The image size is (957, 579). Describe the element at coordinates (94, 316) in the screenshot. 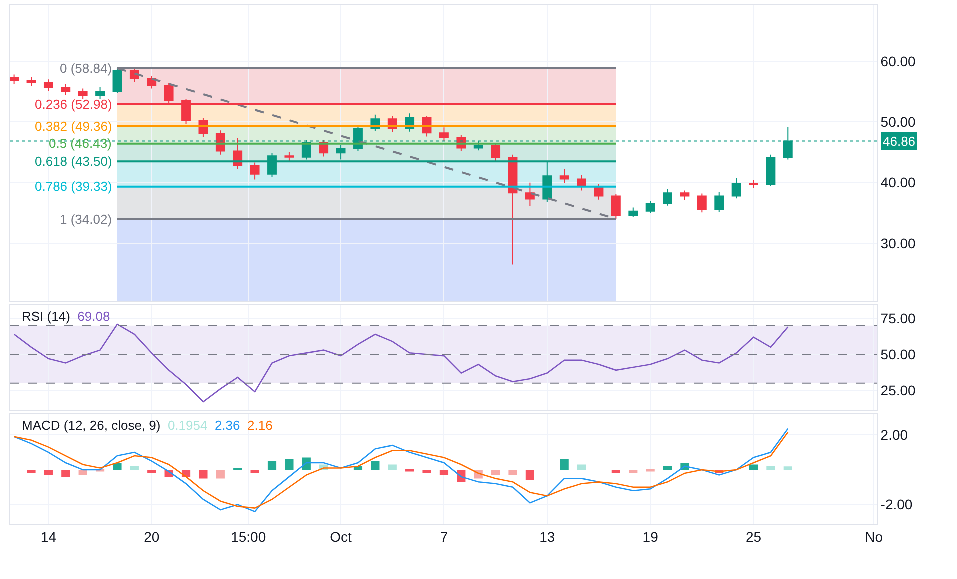

I see `annotation: 69.08` at that location.